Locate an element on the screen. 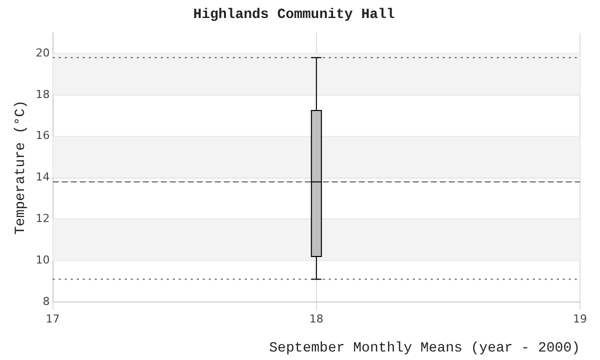 The height and width of the screenshot is (360, 600). y-axis-title: Temperature (°C) is located at coordinates (21, 167).